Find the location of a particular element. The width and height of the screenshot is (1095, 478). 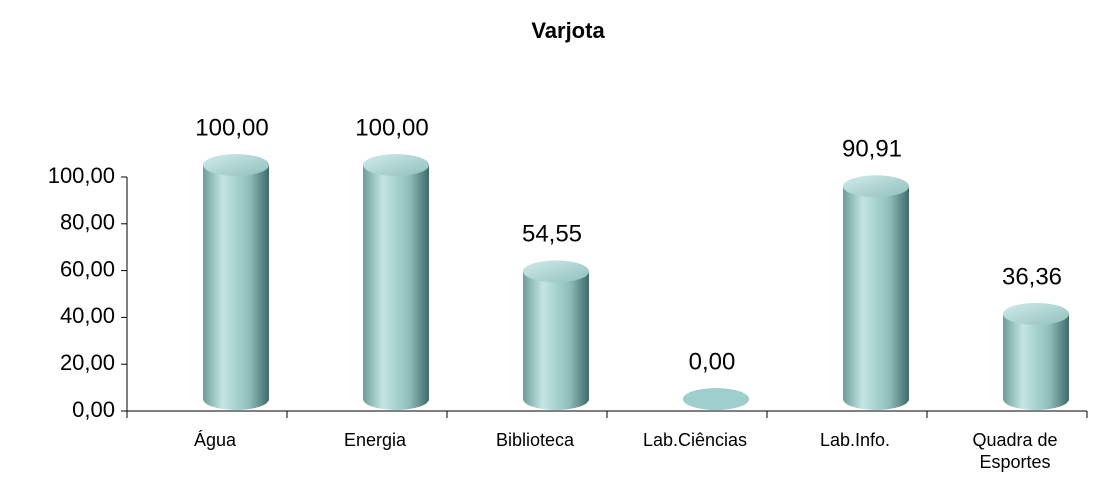

x-tick-label: Quadra de Esportes is located at coordinates (1014, 451).